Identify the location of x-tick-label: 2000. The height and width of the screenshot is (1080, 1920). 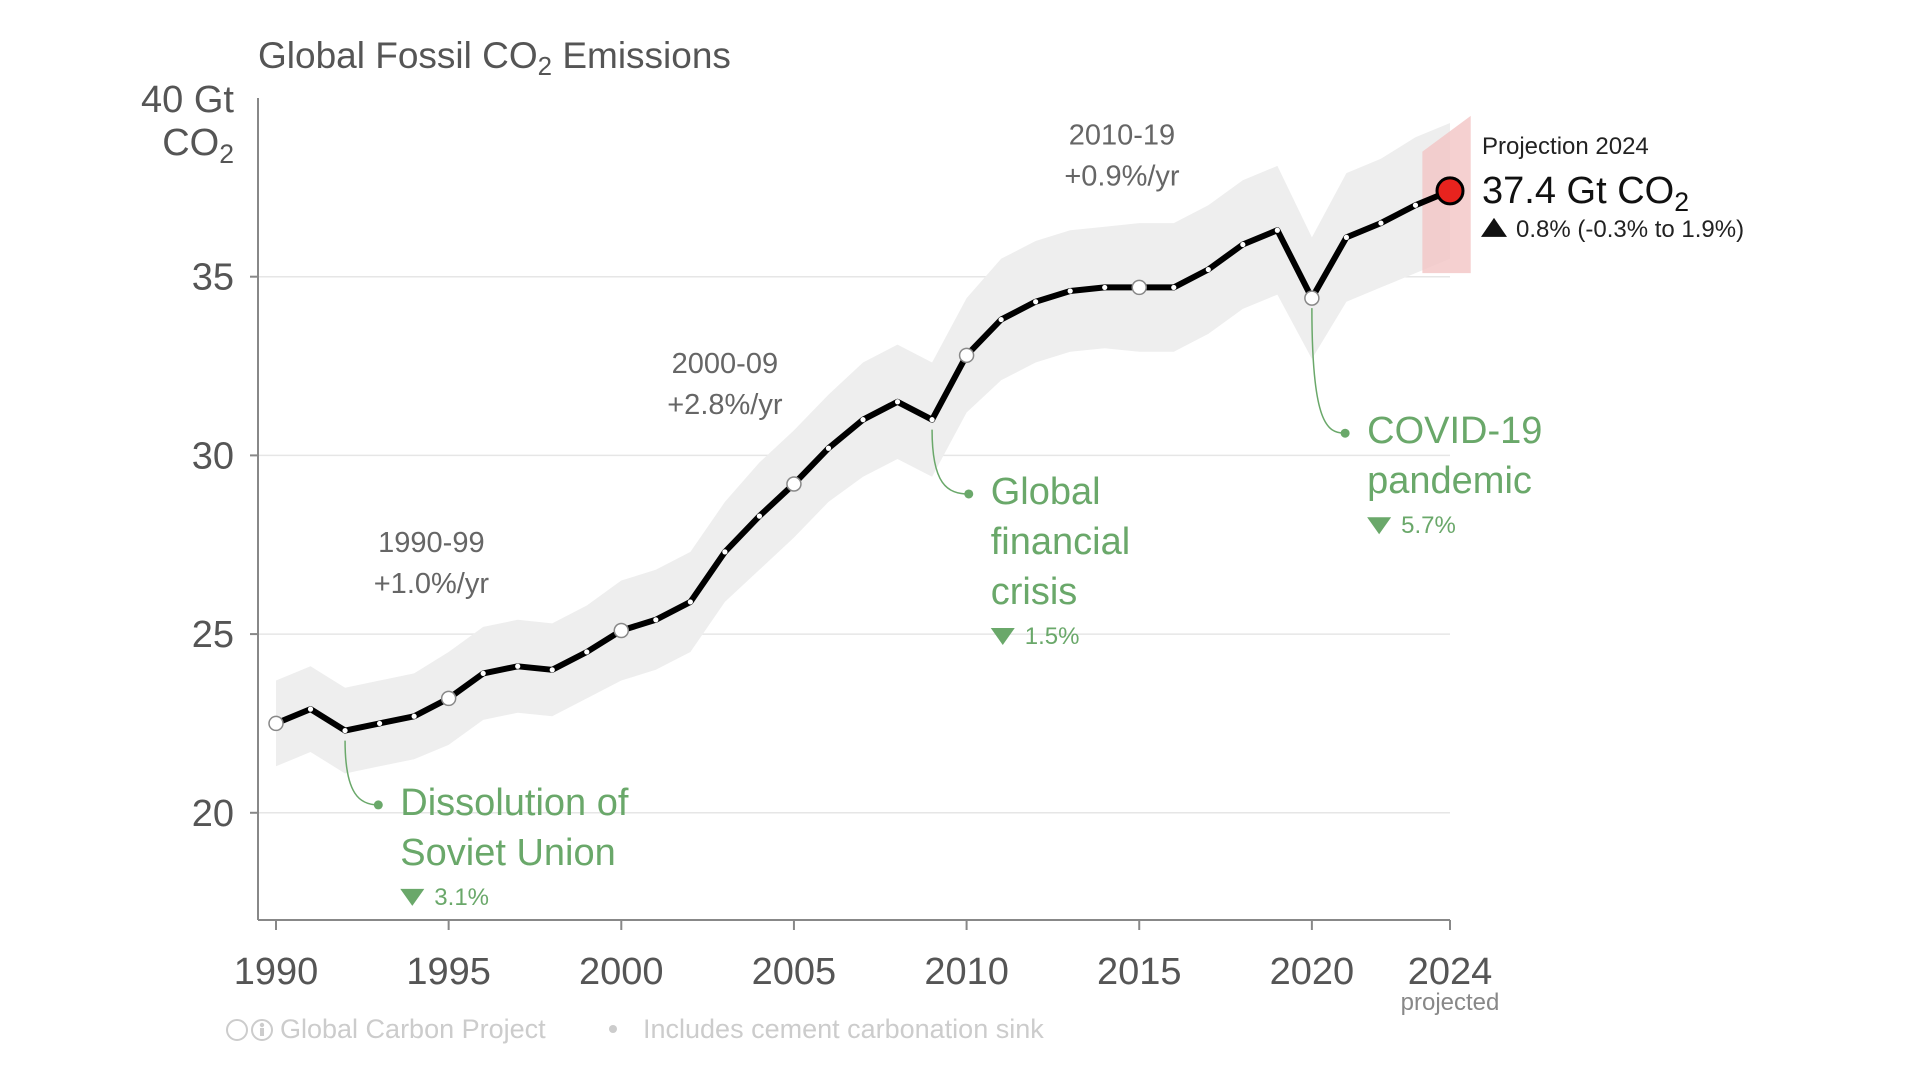
(621, 972).